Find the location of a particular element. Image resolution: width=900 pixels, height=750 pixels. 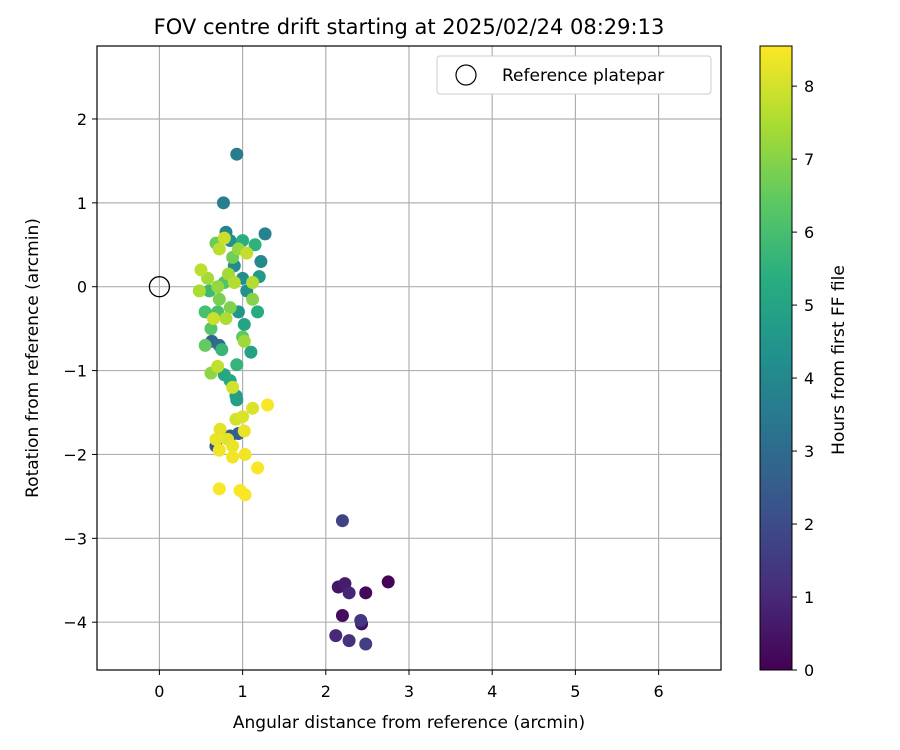

y-tick-label: −4 is located at coordinates (75, 622).